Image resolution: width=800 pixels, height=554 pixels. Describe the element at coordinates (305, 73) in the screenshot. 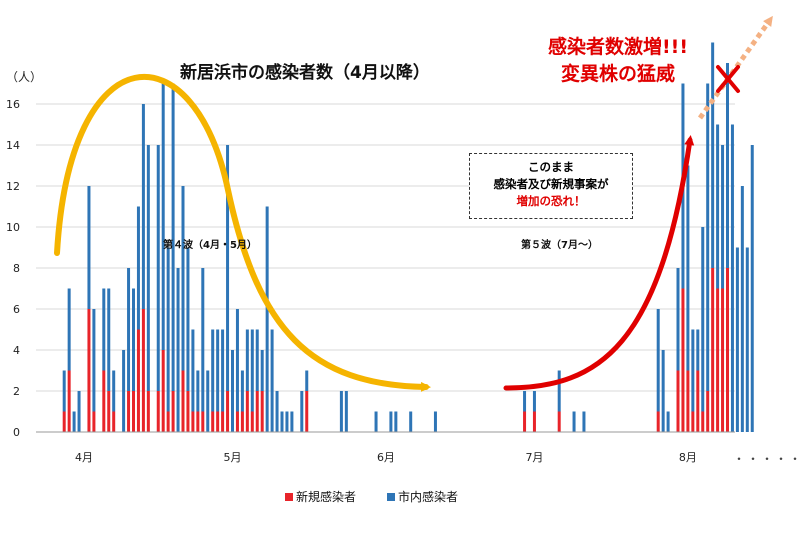

I see `chart-title: 新居浜市の感染者数（4月以降）` at that location.